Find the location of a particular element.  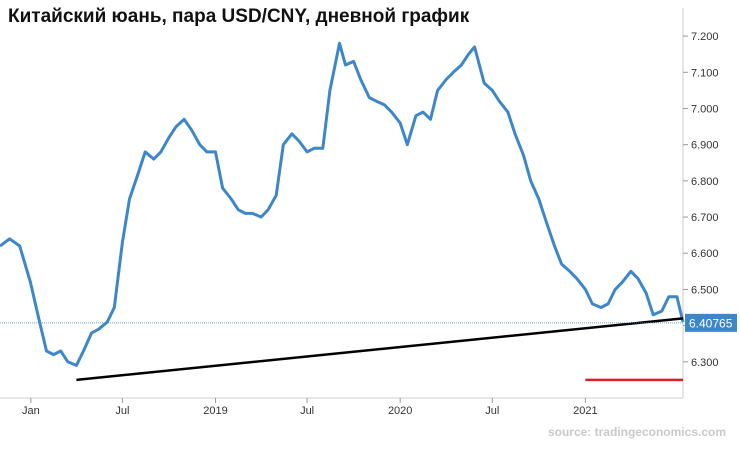

y-tick-label: 6.700 is located at coordinates (705, 218).